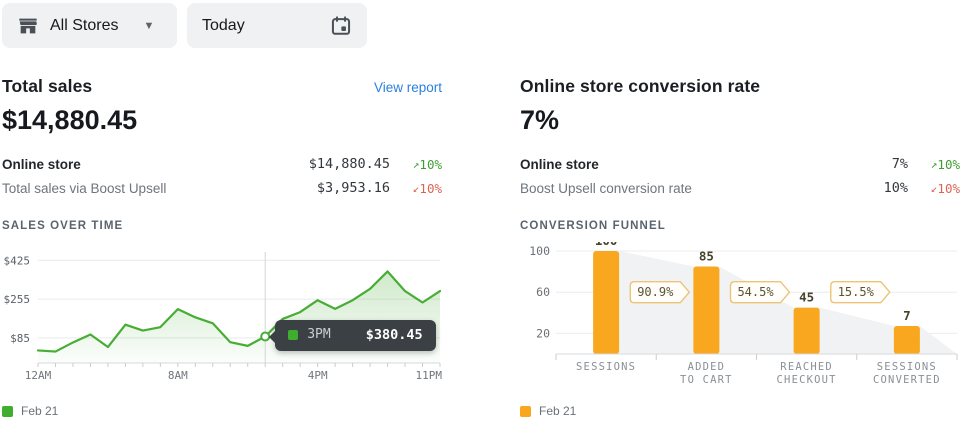 The width and height of the screenshot is (960, 431). I want to click on conversion-rate-title: Online store conversion rate, so click(640, 86).